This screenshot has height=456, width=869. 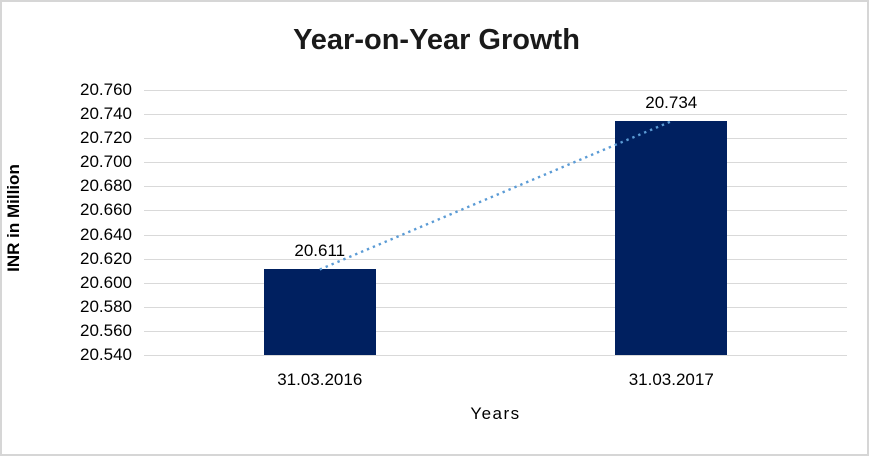 I want to click on x-tick-label: 31.03.2016, so click(x=320, y=379).